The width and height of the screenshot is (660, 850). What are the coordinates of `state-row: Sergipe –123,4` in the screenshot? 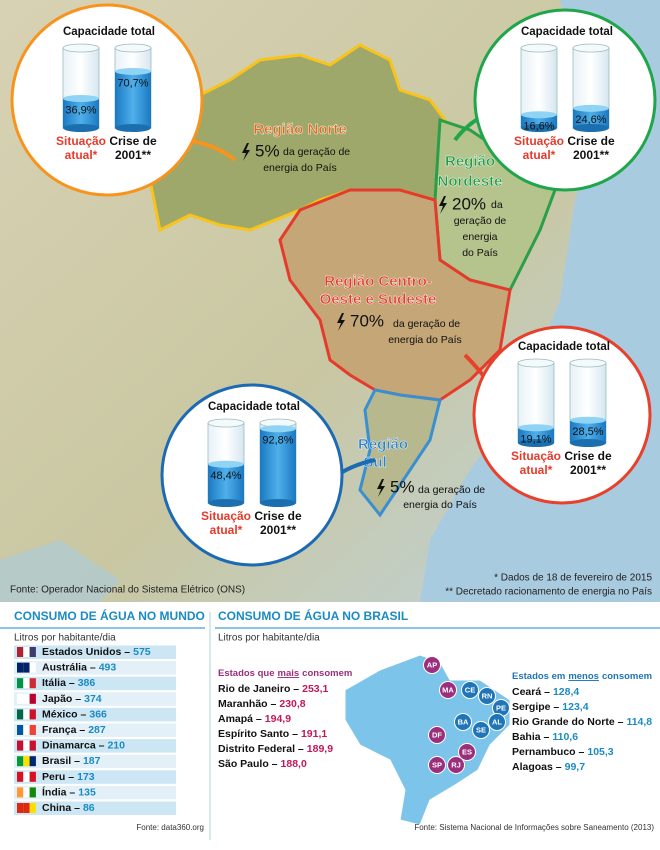 It's located at (550, 707).